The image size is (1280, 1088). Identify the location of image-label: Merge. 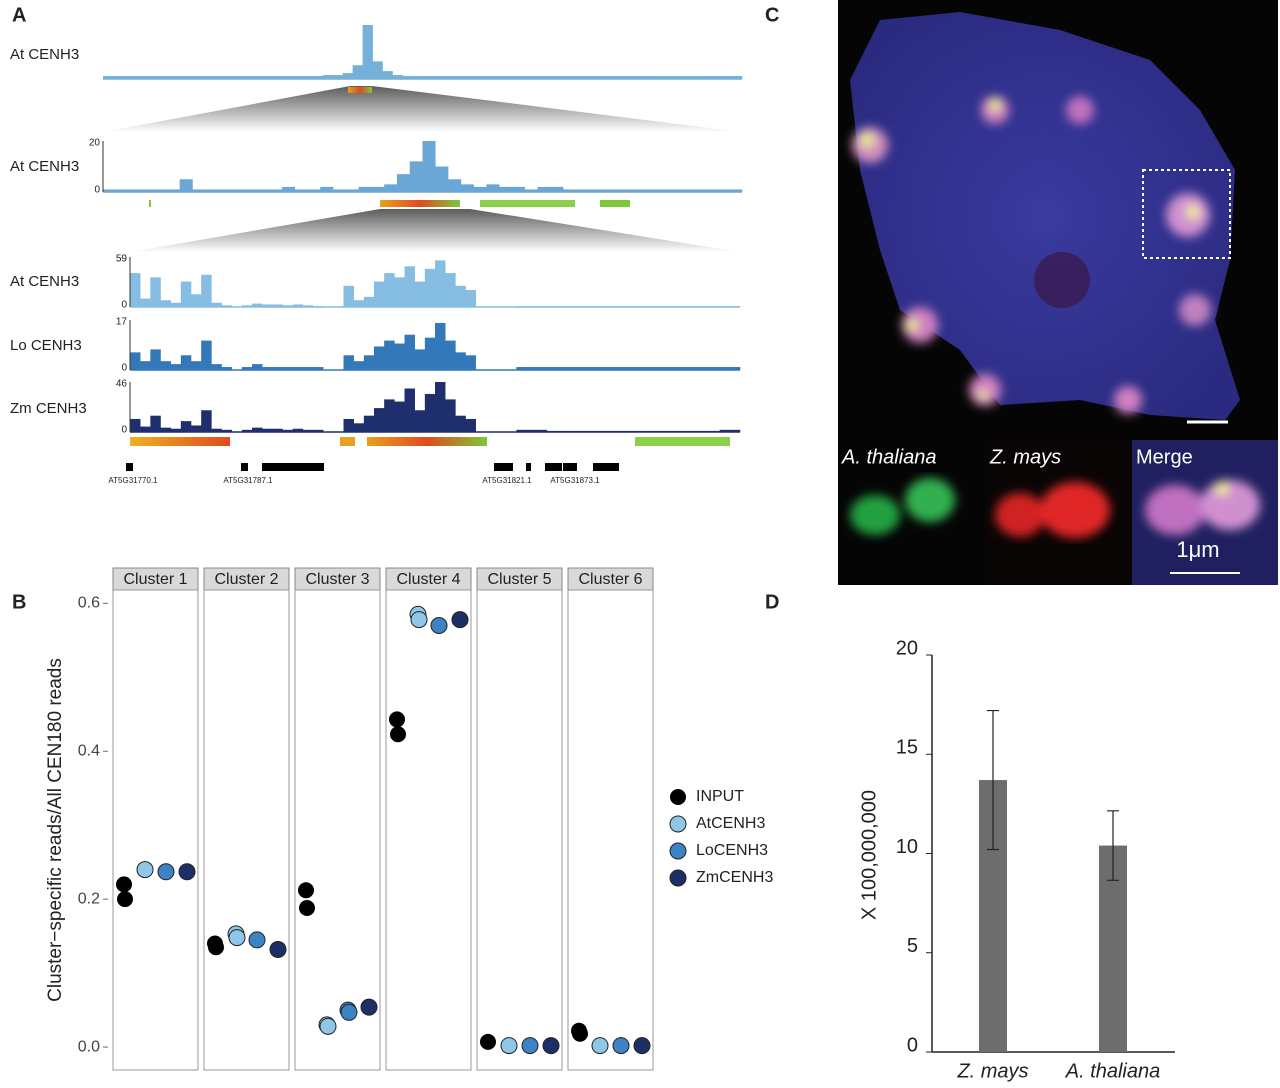
(1164, 457).